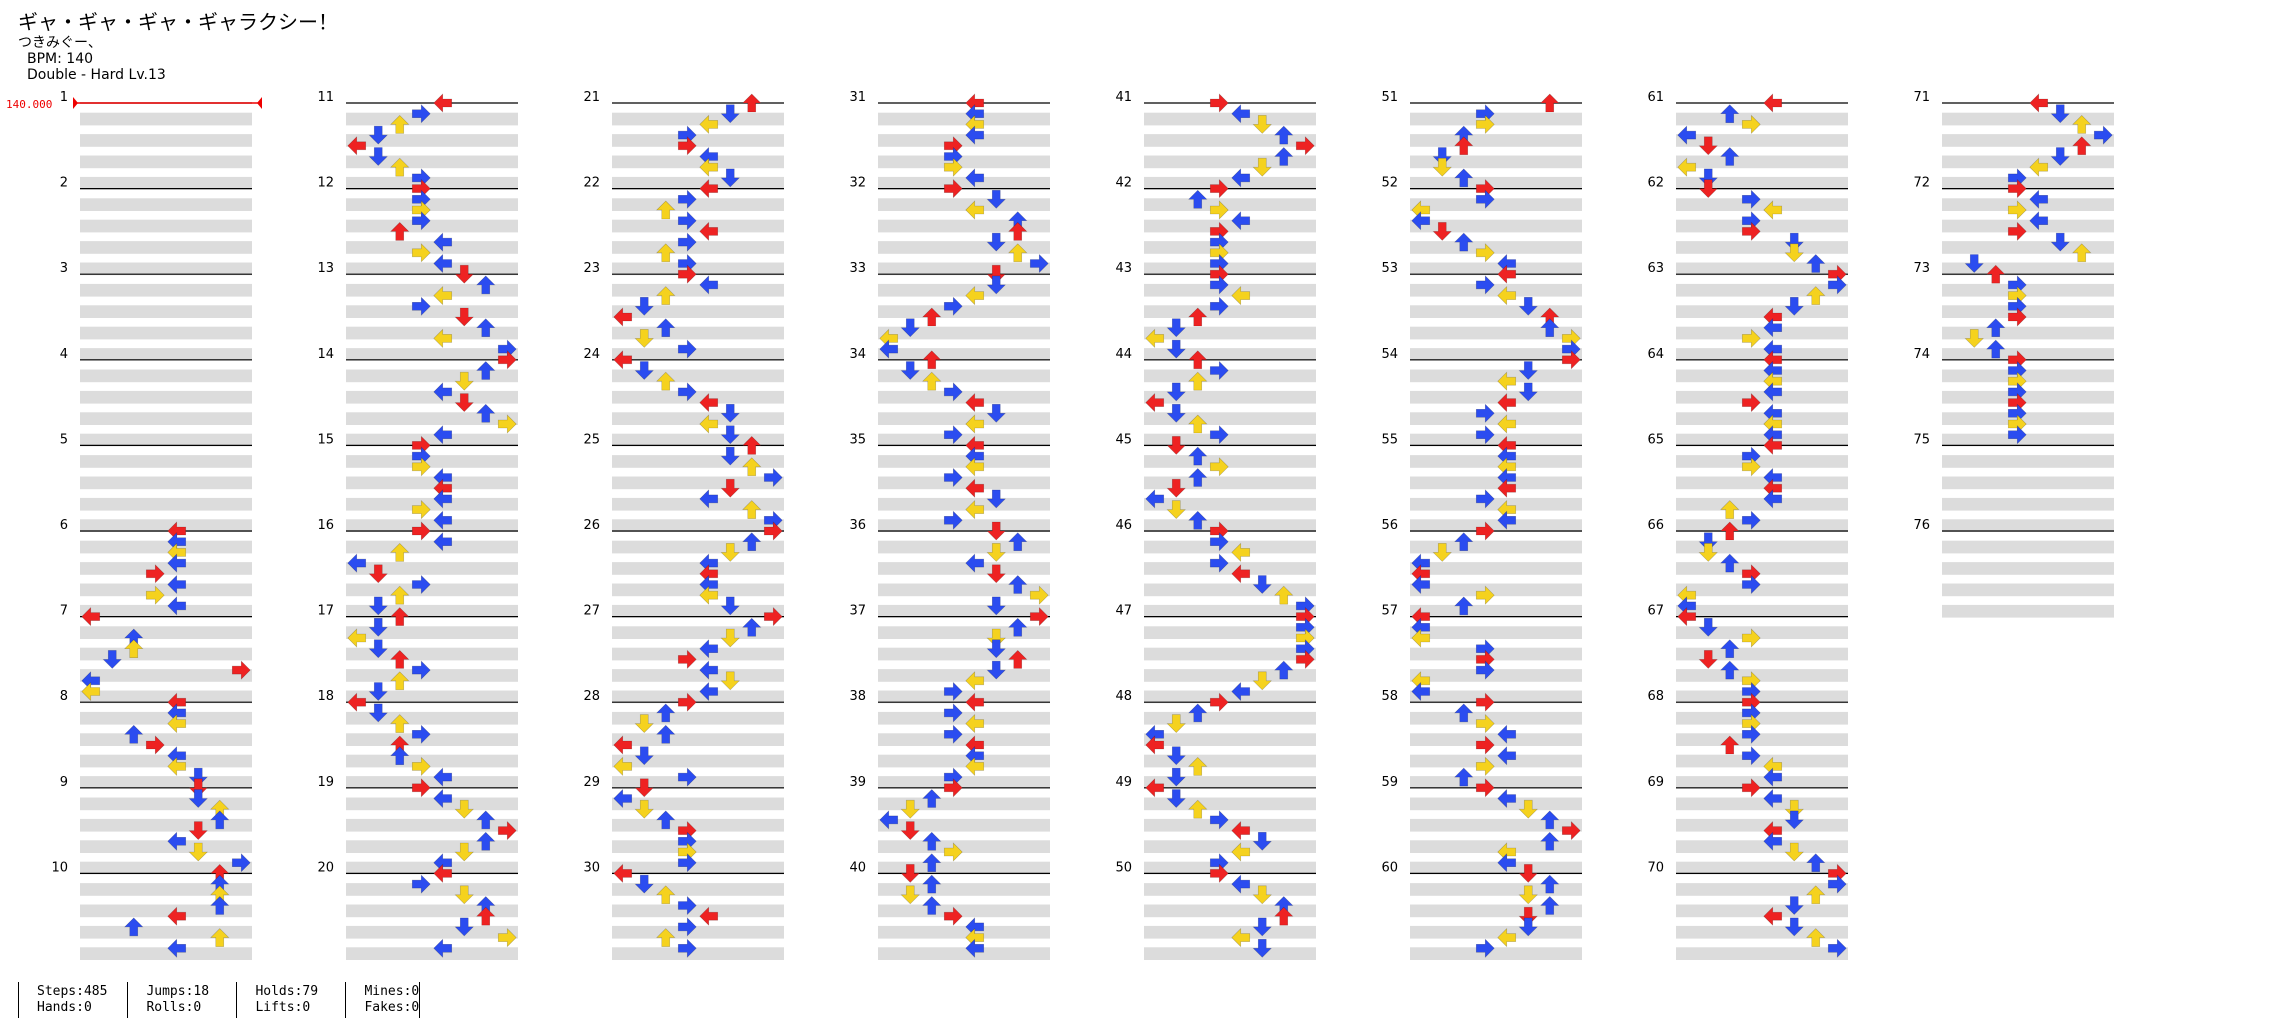 The image size is (2277, 1024). What do you see at coordinates (857, 97) in the screenshot?
I see `measure-number: 31` at bounding box center [857, 97].